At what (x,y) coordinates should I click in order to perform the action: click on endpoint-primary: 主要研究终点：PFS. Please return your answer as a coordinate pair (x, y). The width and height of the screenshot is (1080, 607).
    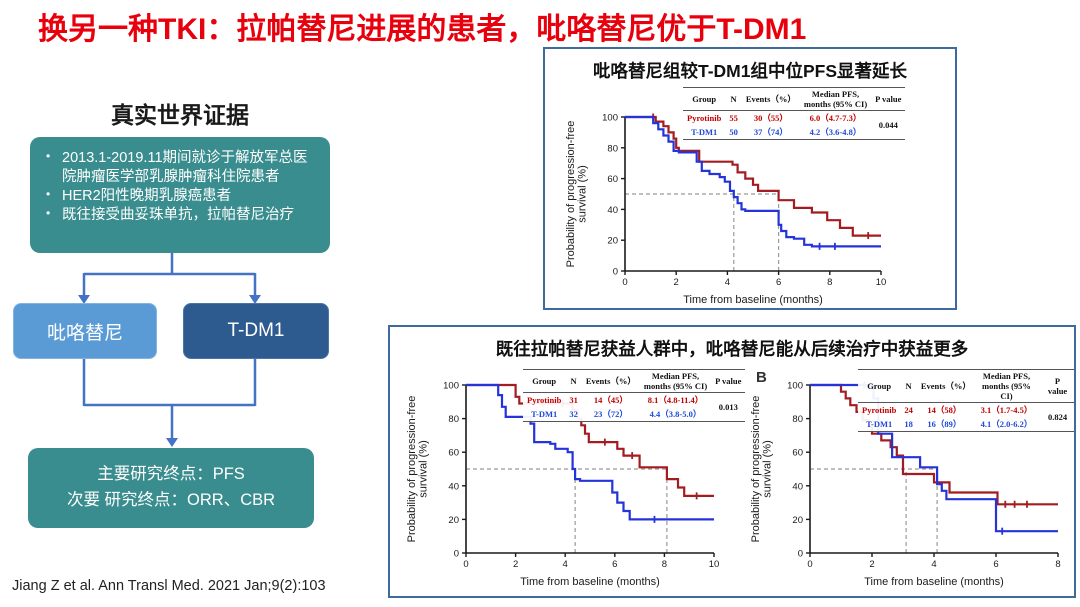
    Looking at the image, I should click on (171, 474).